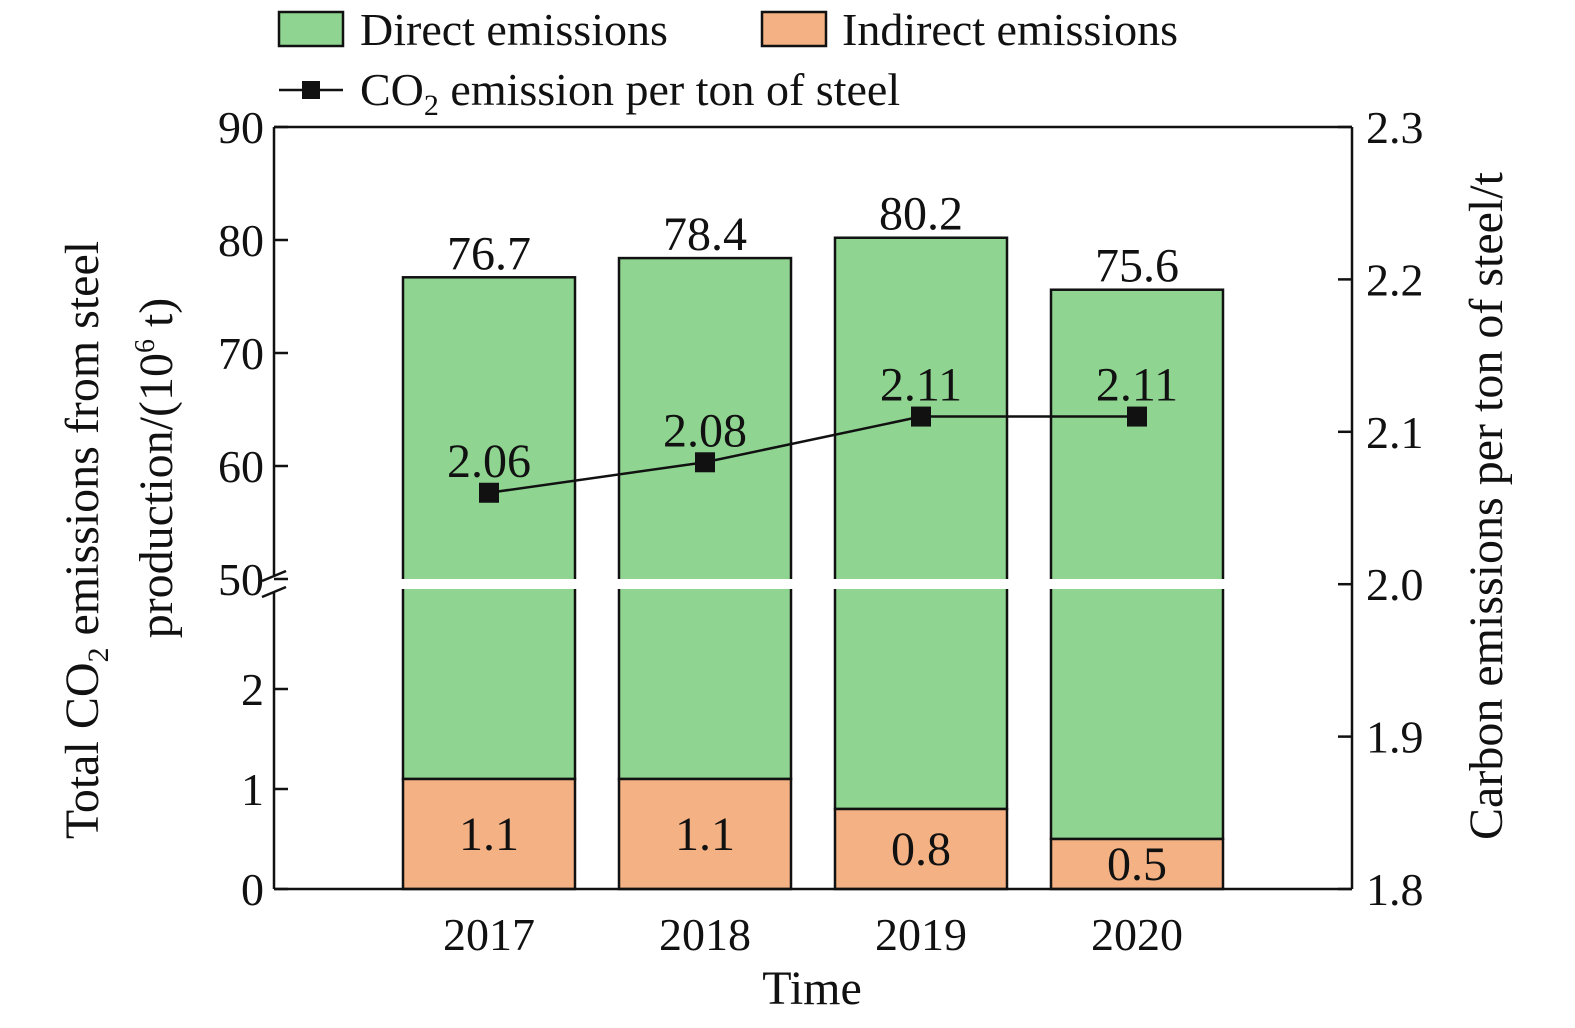 The image size is (1575, 1028). What do you see at coordinates (156, 468) in the screenshot?
I see `y-axis-title-line2: production/(106 t)` at bounding box center [156, 468].